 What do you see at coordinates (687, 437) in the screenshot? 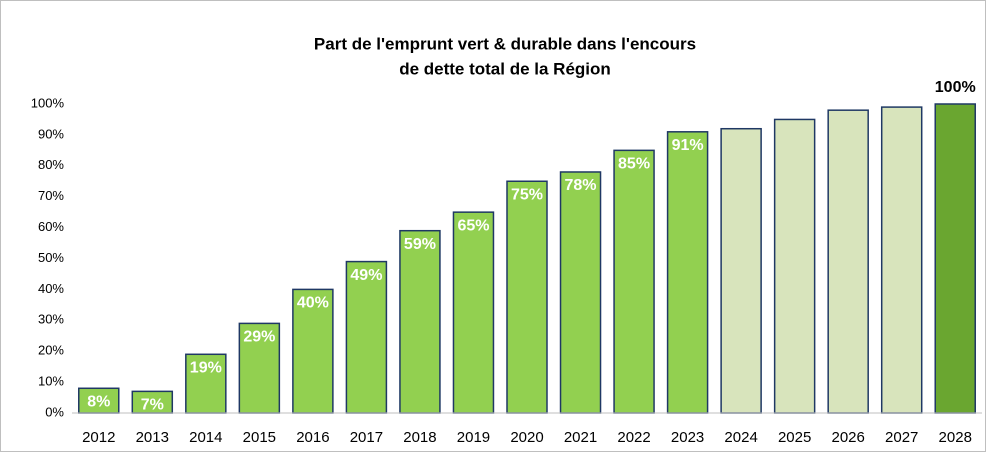
I see `x-tick-label: 2023` at bounding box center [687, 437].